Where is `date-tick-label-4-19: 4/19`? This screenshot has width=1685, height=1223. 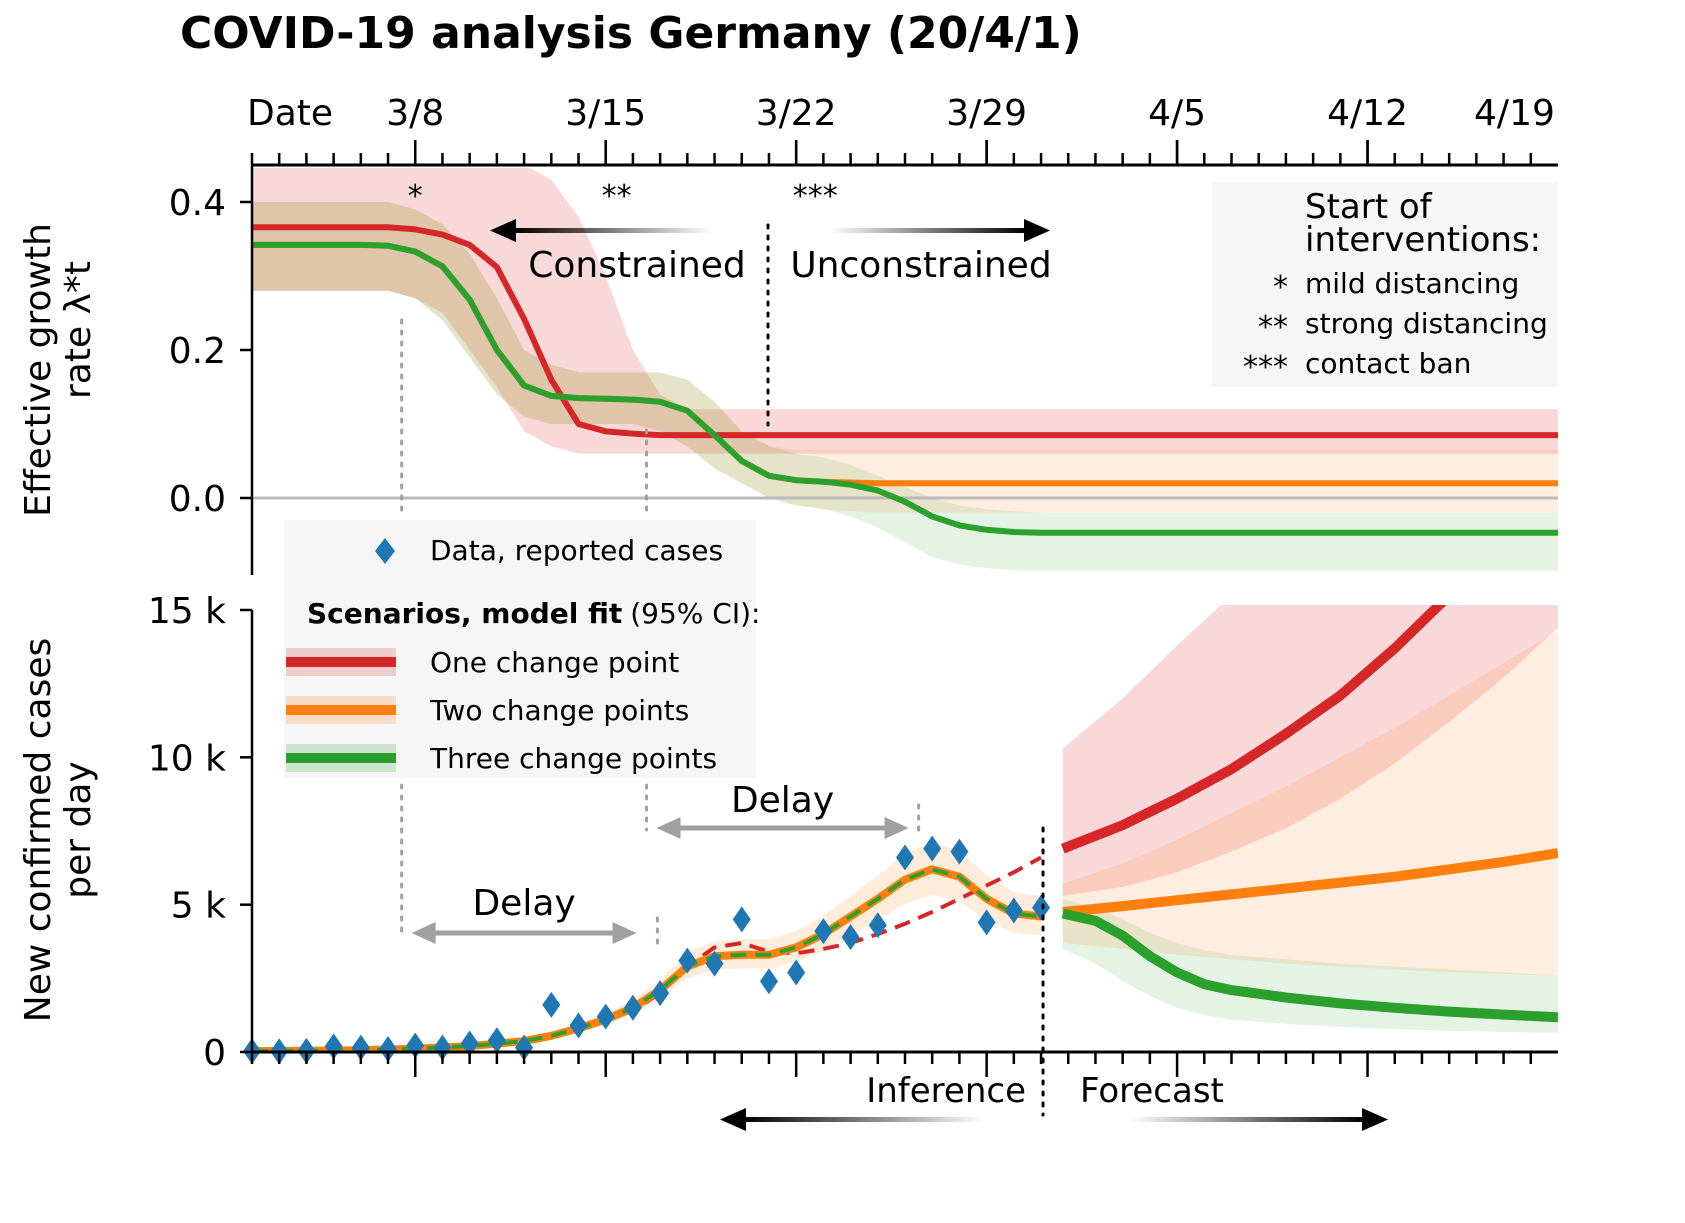 date-tick-label-4-19: 4/19 is located at coordinates (1514, 113).